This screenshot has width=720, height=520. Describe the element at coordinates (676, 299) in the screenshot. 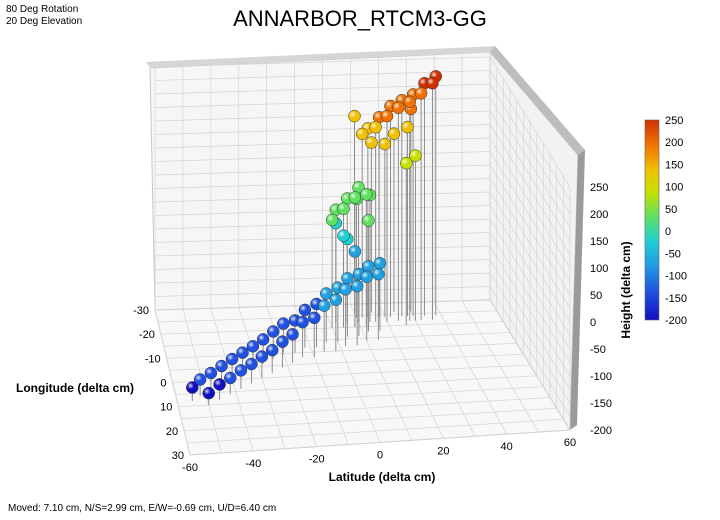

I see `colorbar-tick-label: -150` at that location.